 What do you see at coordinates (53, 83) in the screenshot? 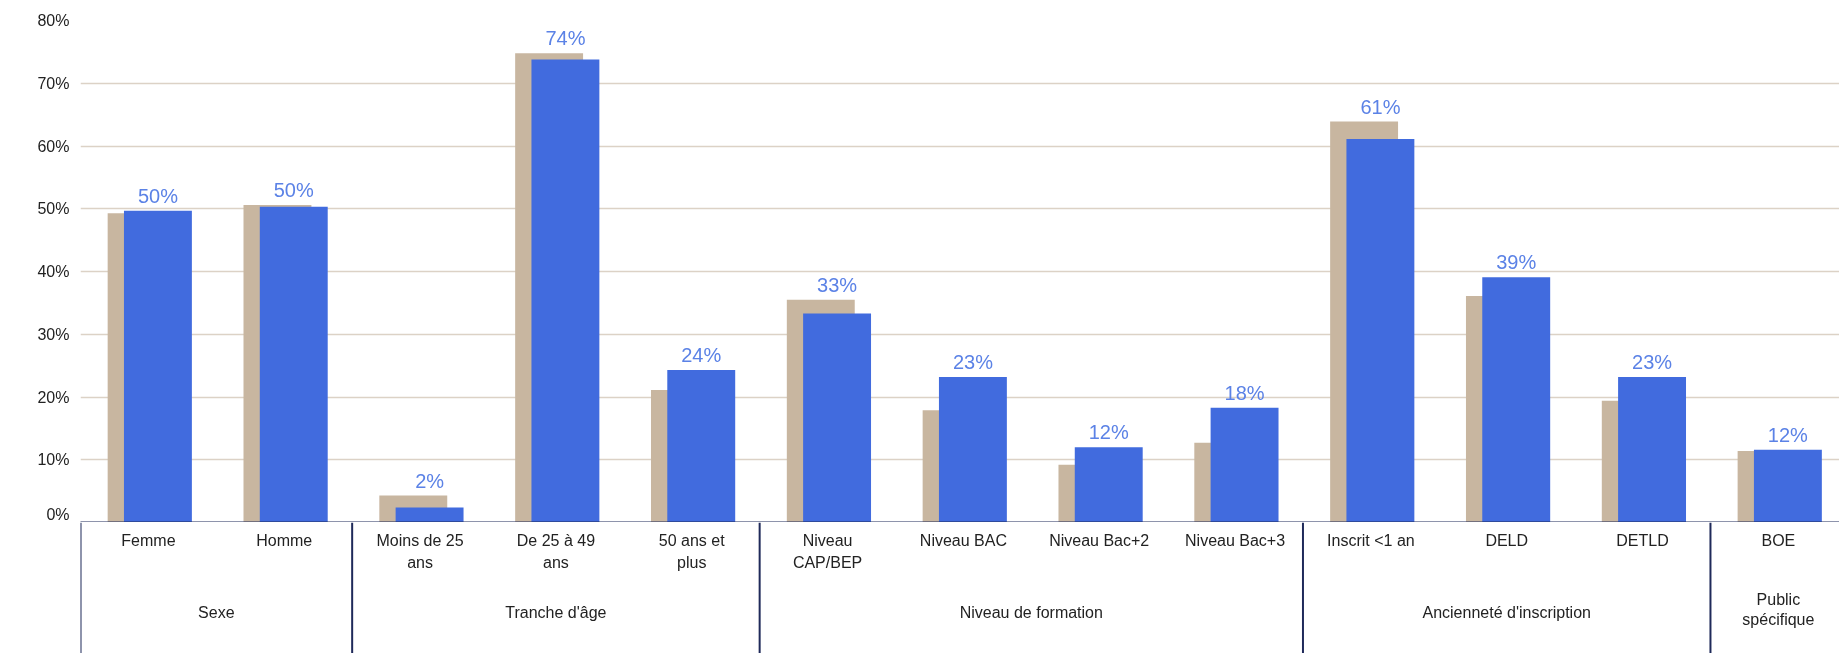
I see `y-tick-label: 70%` at bounding box center [53, 83].